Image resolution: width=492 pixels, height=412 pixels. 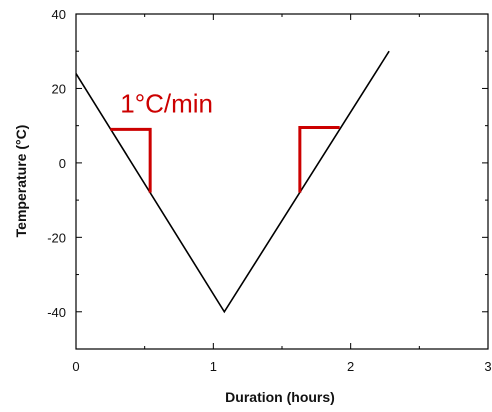 I want to click on slope-markers, so click(x=225, y=159).